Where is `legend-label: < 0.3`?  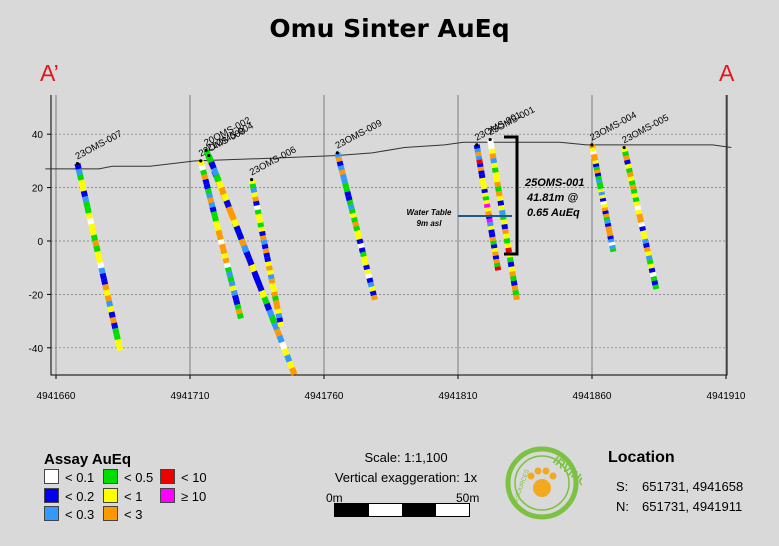 legend-label: < 0.3 is located at coordinates (80, 514).